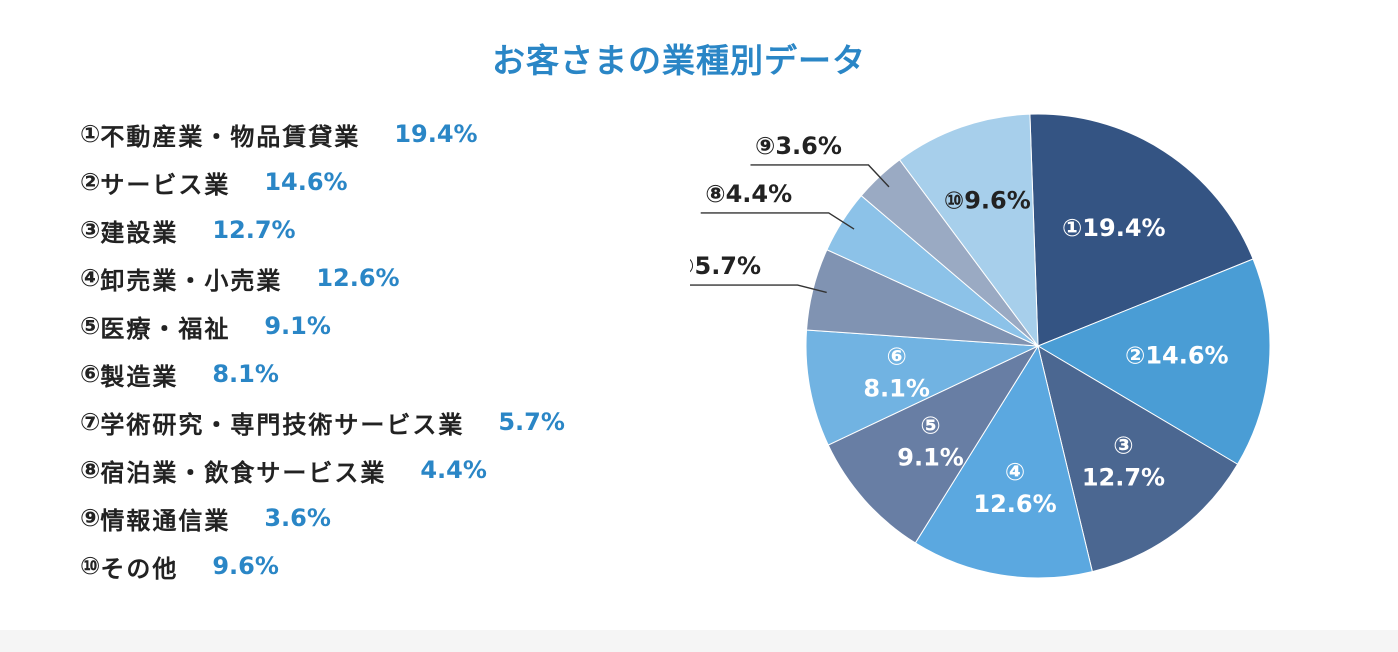 The height and width of the screenshot is (652, 1398). Describe the element at coordinates (165, 328) in the screenshot. I see `legend-label: 医療・福祉` at that location.